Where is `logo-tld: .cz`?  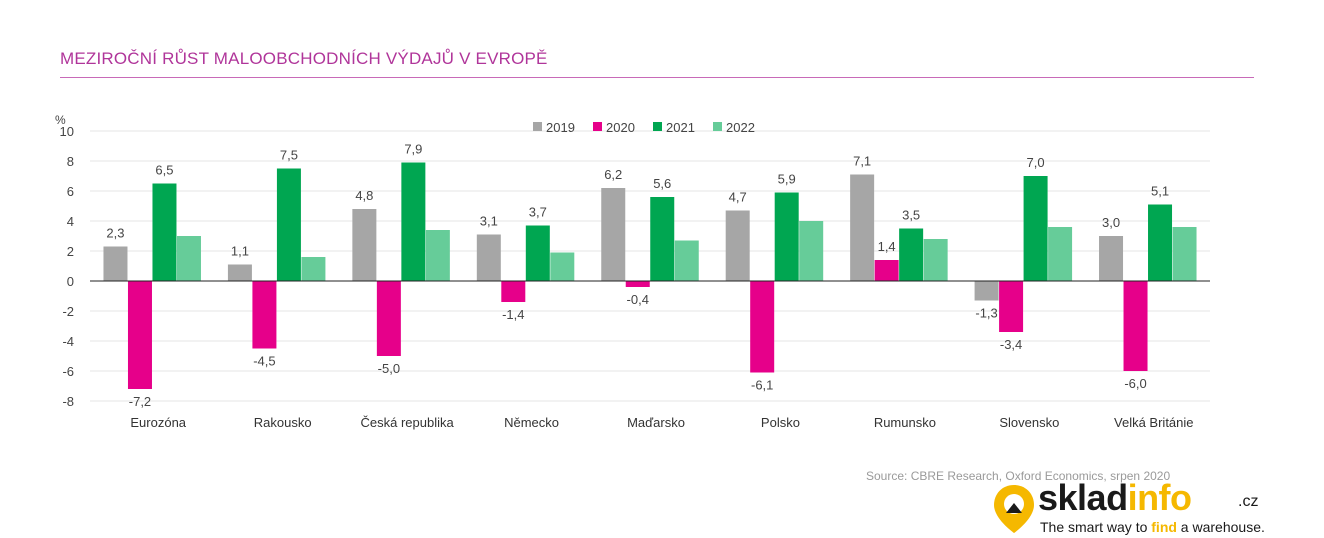 logo-tld: .cz is located at coordinates (1248, 501).